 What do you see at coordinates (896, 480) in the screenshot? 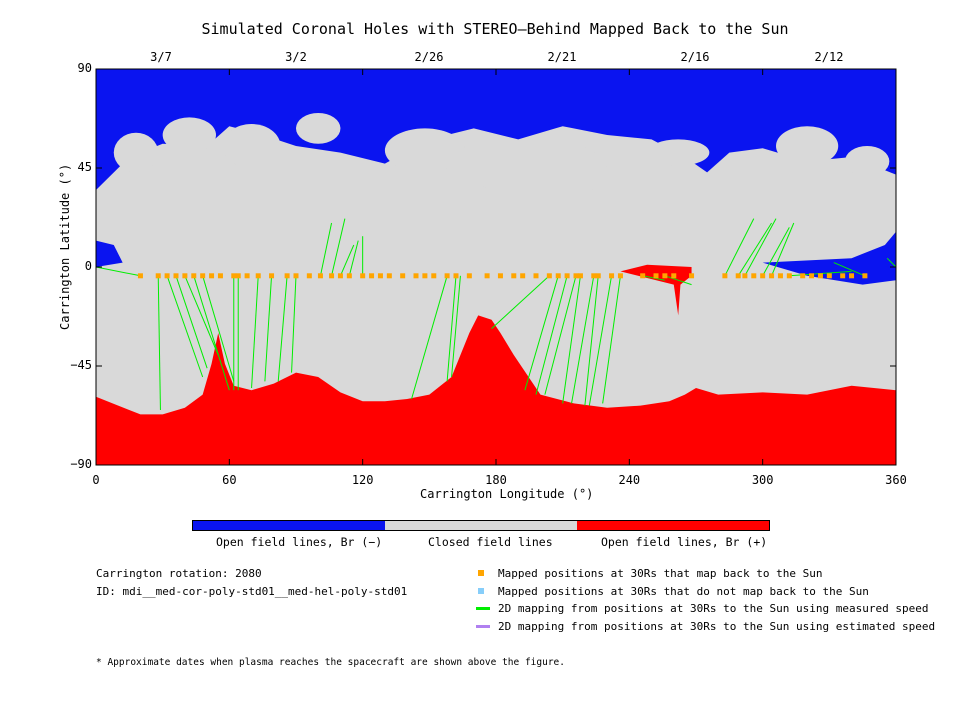
I see `x-tick-label: 360` at bounding box center [896, 480].